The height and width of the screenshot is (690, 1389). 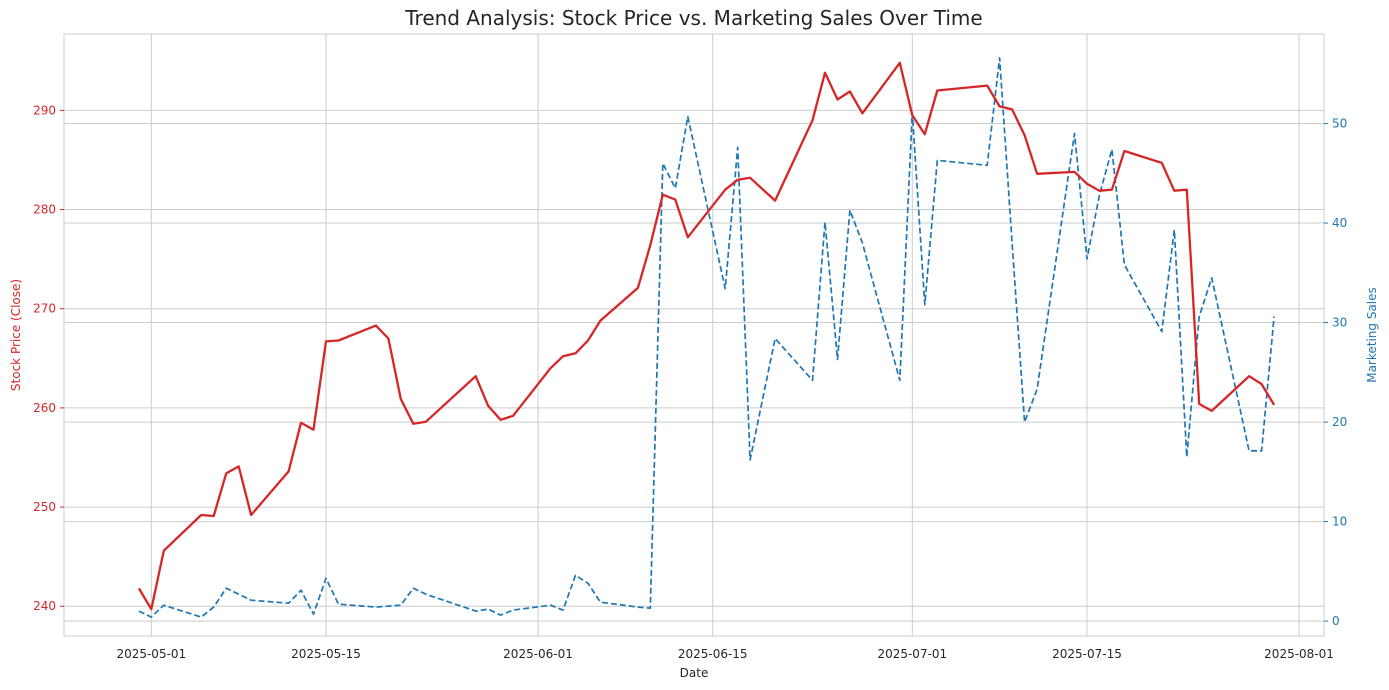 What do you see at coordinates (713, 654) in the screenshot?
I see `x-tick-label: 2025-06-15` at bounding box center [713, 654].